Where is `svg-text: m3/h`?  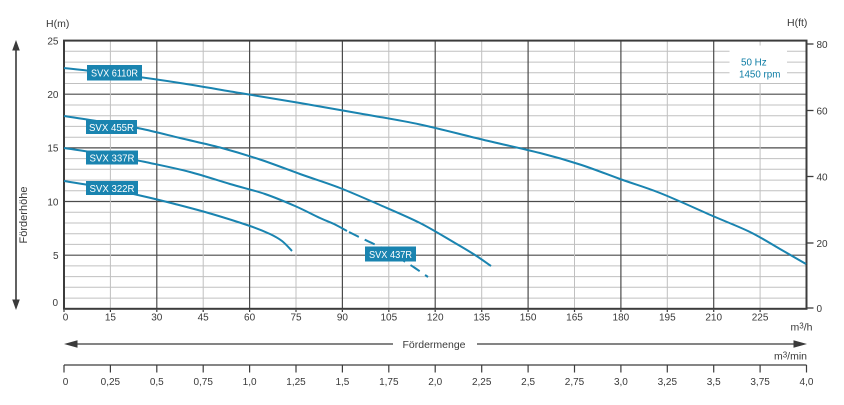 svg-text: m3/h is located at coordinates (802, 327).